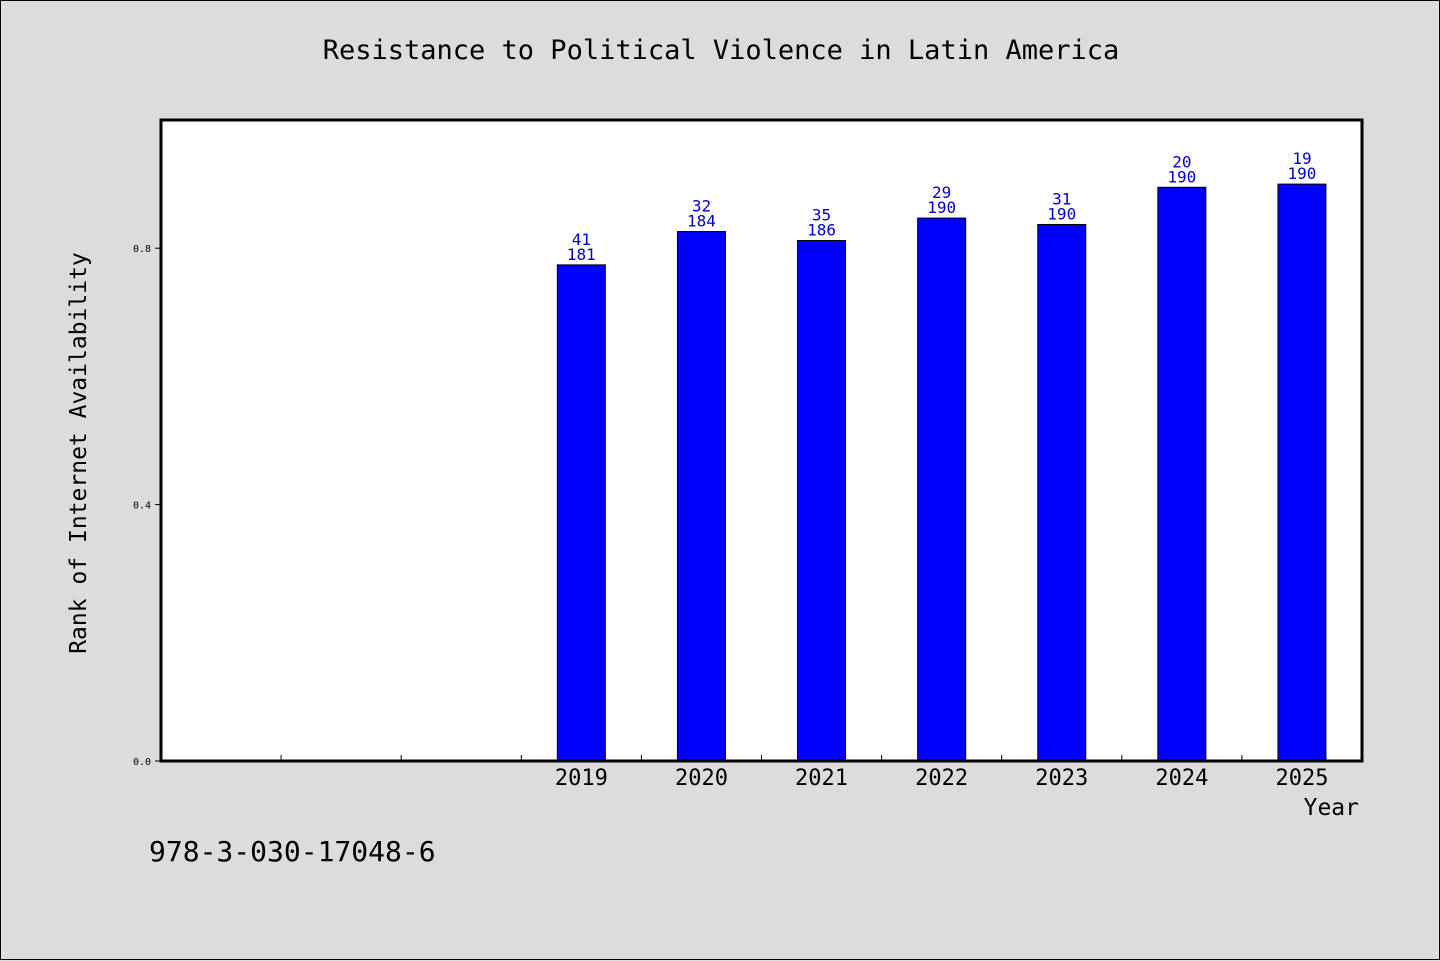  I want to click on y-tick-label: 0.0, so click(142, 762).